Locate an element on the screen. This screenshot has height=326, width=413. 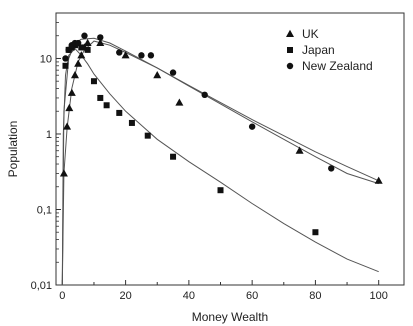
legend: UK Japan New Zealand is located at coordinates (329, 50).